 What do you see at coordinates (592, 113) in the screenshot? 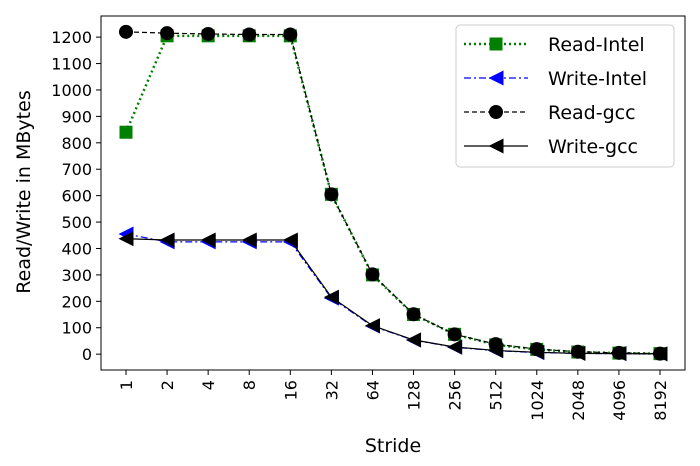
I see `legend-label: Read-gcc` at bounding box center [592, 113].